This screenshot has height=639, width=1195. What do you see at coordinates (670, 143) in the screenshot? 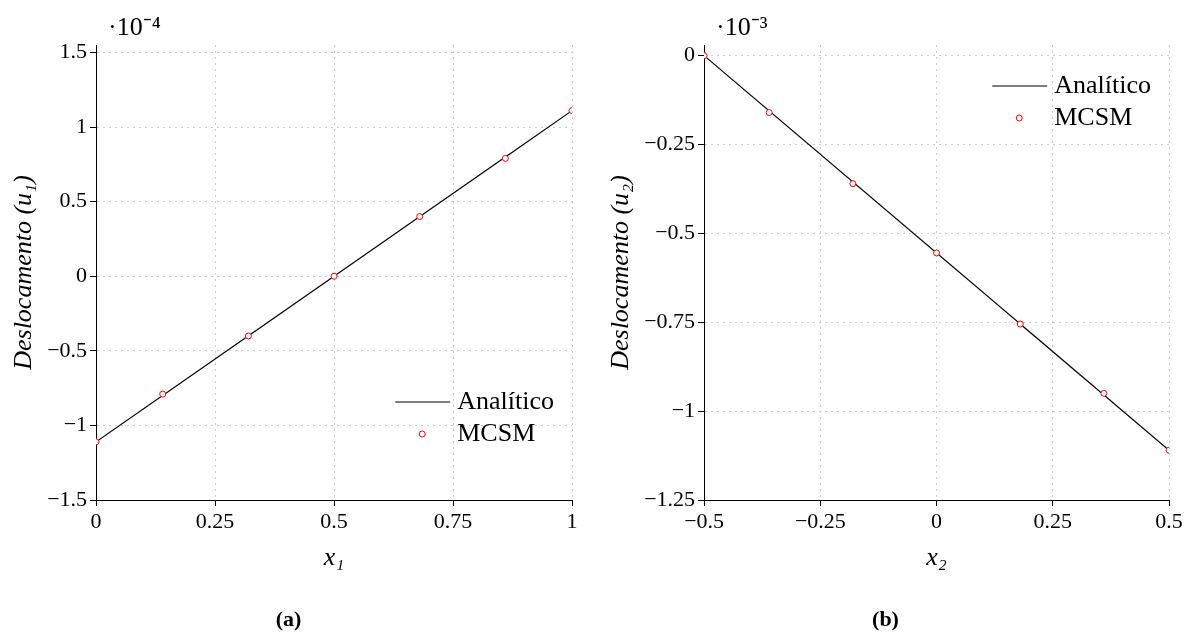
I see `y-tick-label: −0.25` at bounding box center [670, 143].